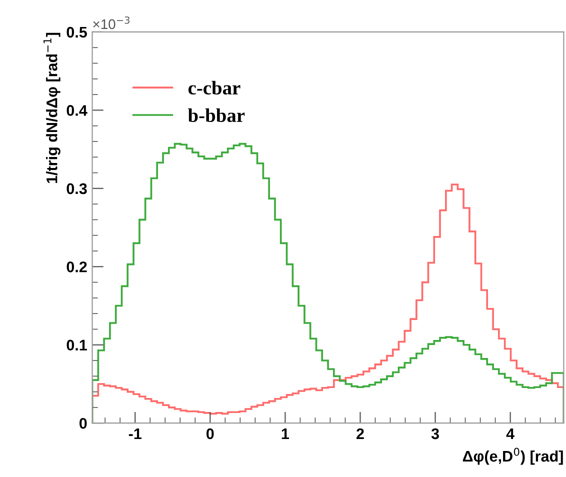 Image resolution: width=566 pixels, height=477 pixels. What do you see at coordinates (216, 115) in the screenshot?
I see `legend-label: b-bbar` at bounding box center [216, 115].